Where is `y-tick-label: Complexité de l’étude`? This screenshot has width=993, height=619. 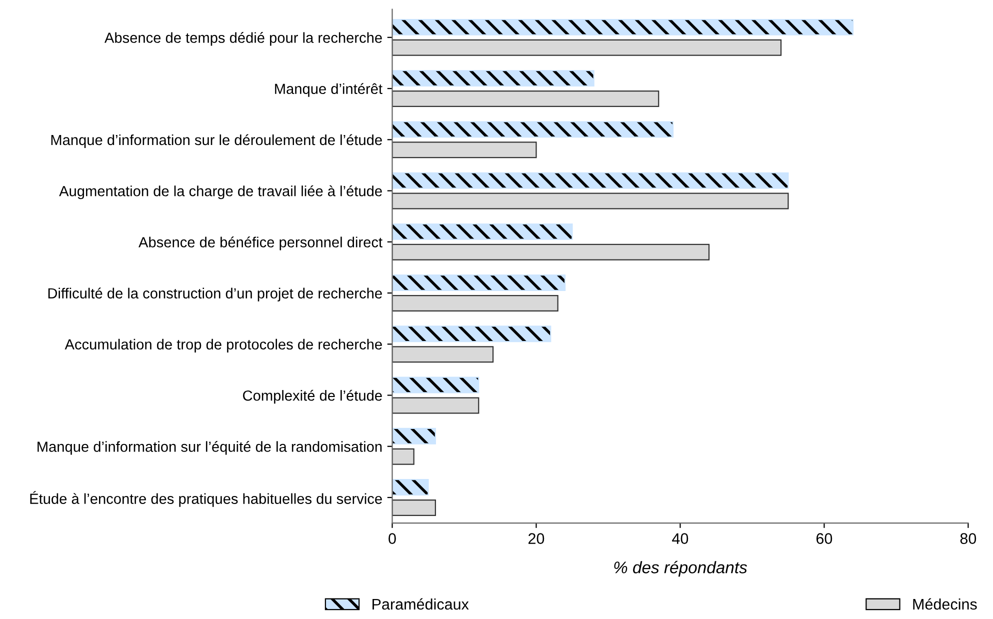
y-tick-label: Complexité de l’étude is located at coordinates (312, 397).